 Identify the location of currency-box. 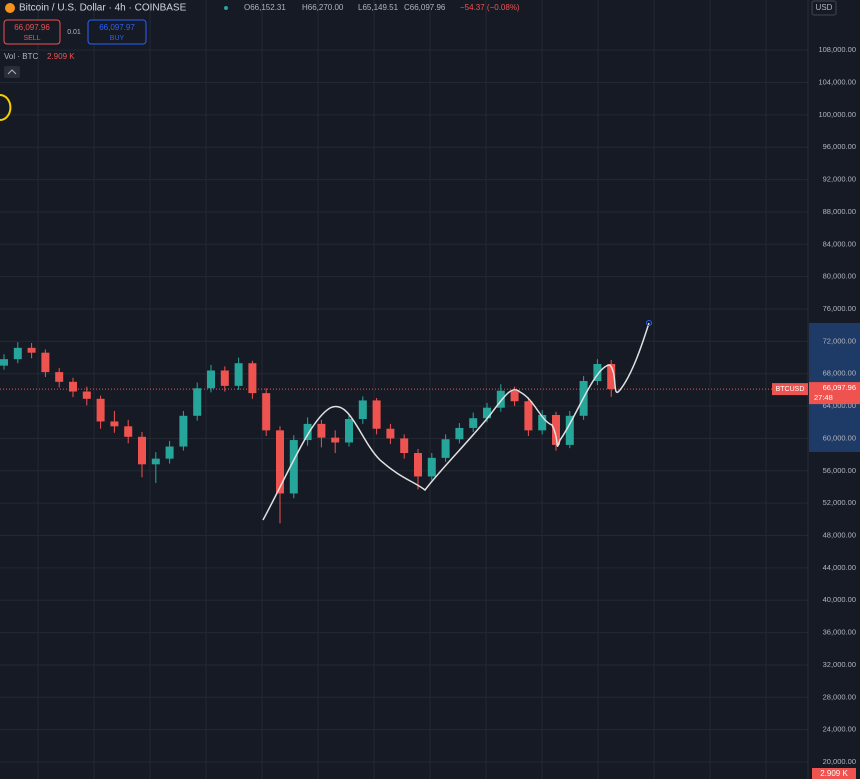
(824, 8).